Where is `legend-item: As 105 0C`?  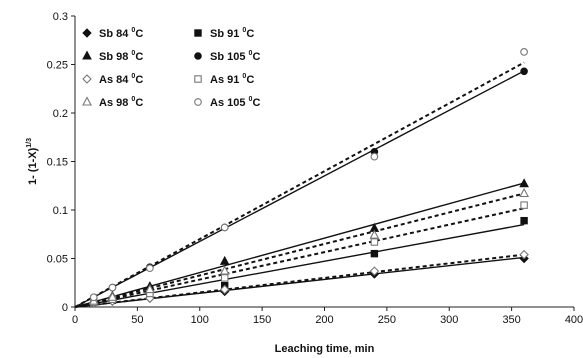 legend-item: As 105 0C is located at coordinates (227, 102).